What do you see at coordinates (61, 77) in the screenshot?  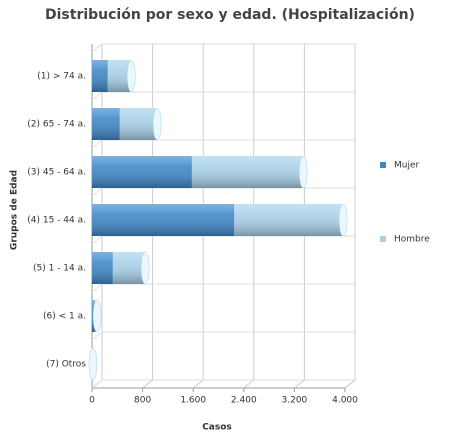 I see `y-tick-label: (1) > 74 a.` at bounding box center [61, 77].